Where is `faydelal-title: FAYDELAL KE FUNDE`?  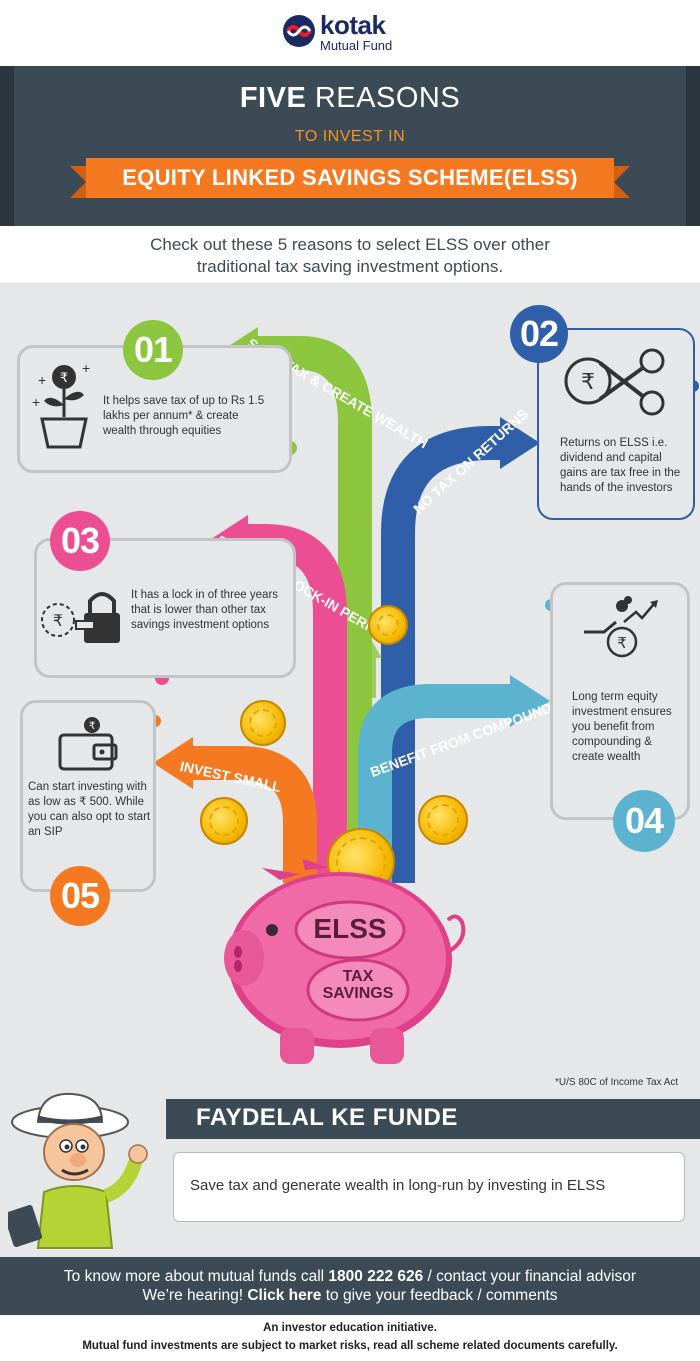
faydelal-title: FAYDELAL KE FUNDE is located at coordinates (327, 1117).